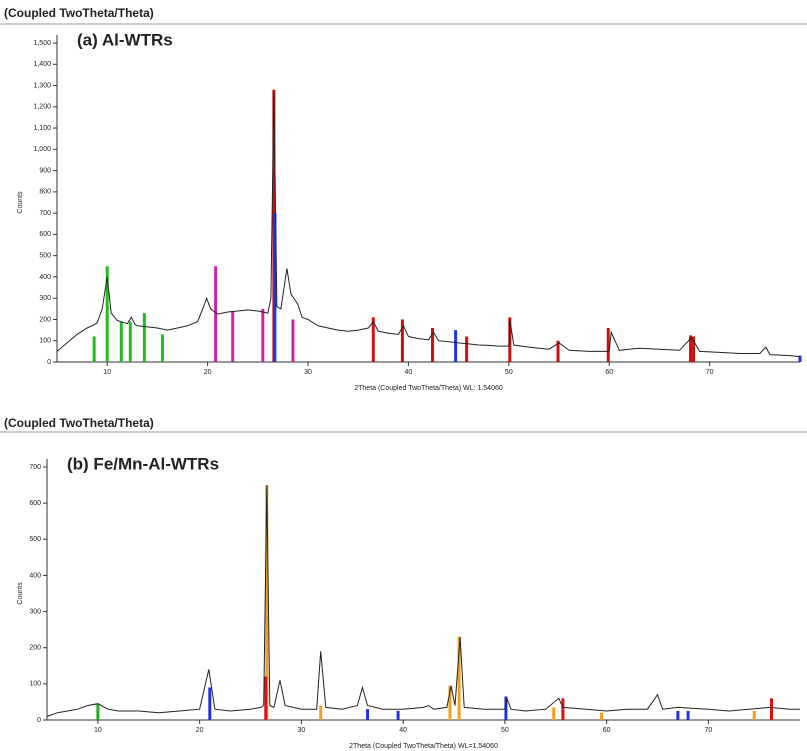  Describe the element at coordinates (42, 149) in the screenshot. I see `y-tick-label: 1,000` at that location.